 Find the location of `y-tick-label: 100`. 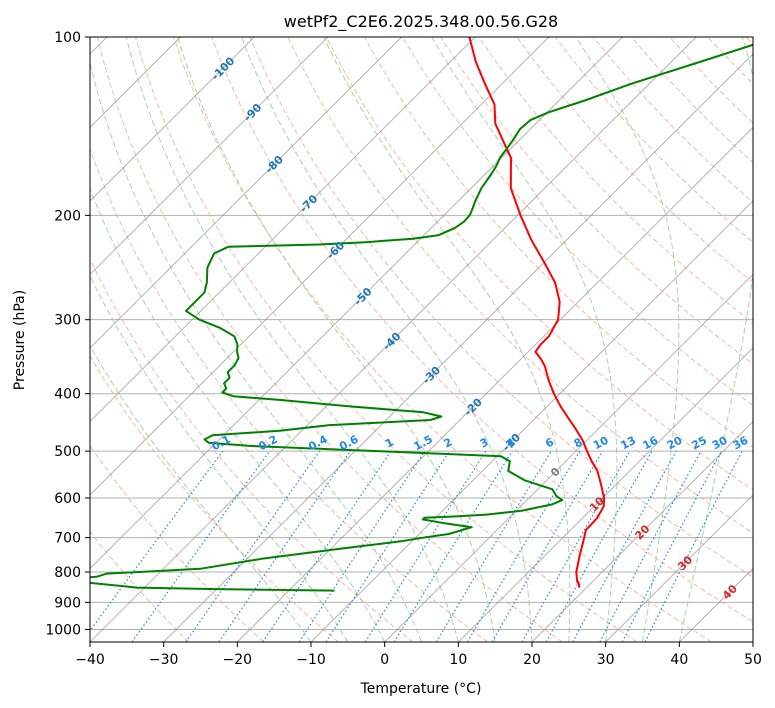

y-tick-label: 100 is located at coordinates (67, 38).